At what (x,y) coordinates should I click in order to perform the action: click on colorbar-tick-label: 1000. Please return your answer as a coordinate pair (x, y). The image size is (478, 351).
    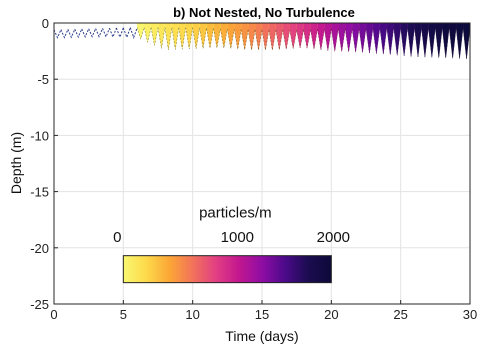
    Looking at the image, I should click on (237, 237).